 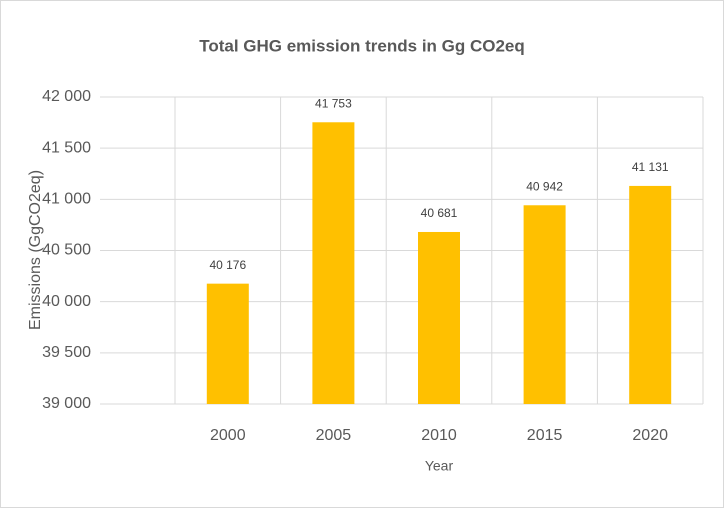 What do you see at coordinates (35, 250) in the screenshot?
I see `y-axis-label: Emissions (GgCO2eq)` at bounding box center [35, 250].